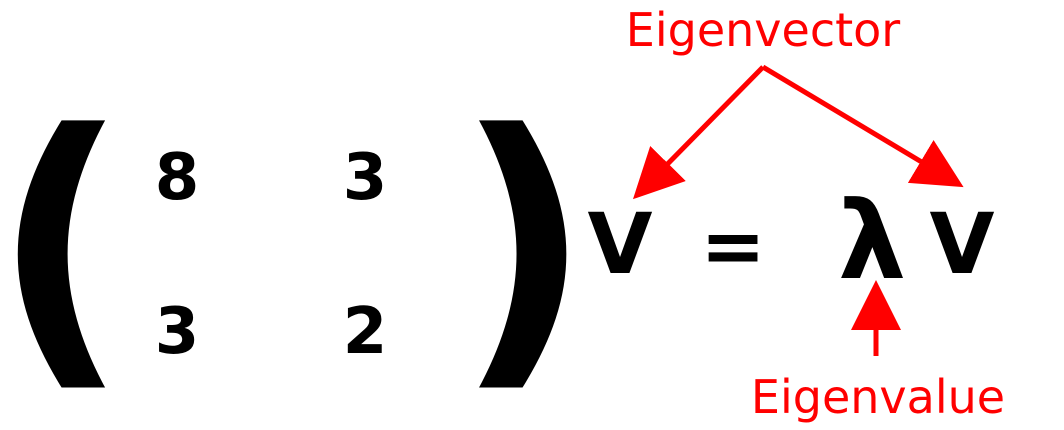 The height and width of the screenshot is (430, 1064). I want to click on matrix-entry-r2c1: 3, so click(177, 332).